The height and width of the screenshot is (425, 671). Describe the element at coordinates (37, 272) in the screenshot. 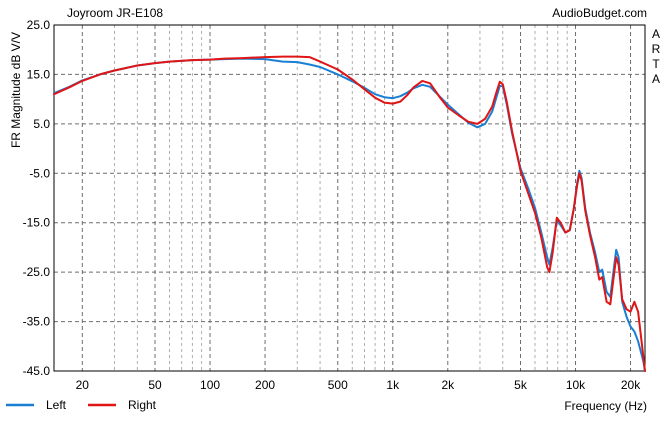

I see `y-tick-label: -25.0` at that location.